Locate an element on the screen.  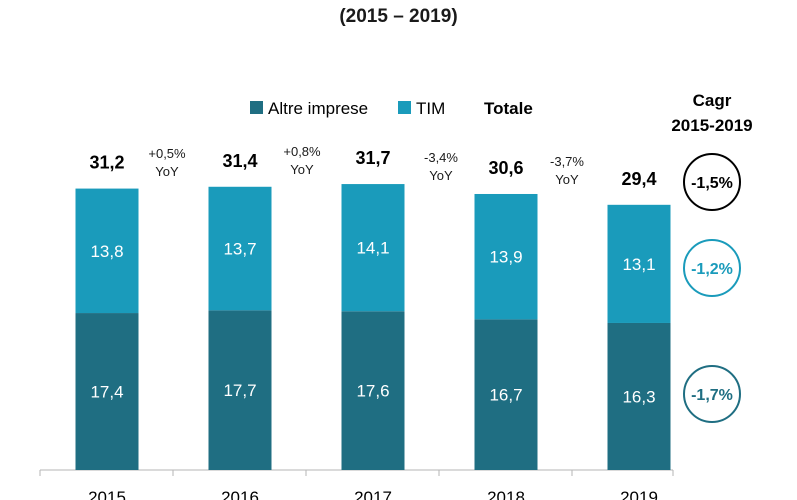
cagr-circle-altre_imprese is located at coordinates (712, 394).